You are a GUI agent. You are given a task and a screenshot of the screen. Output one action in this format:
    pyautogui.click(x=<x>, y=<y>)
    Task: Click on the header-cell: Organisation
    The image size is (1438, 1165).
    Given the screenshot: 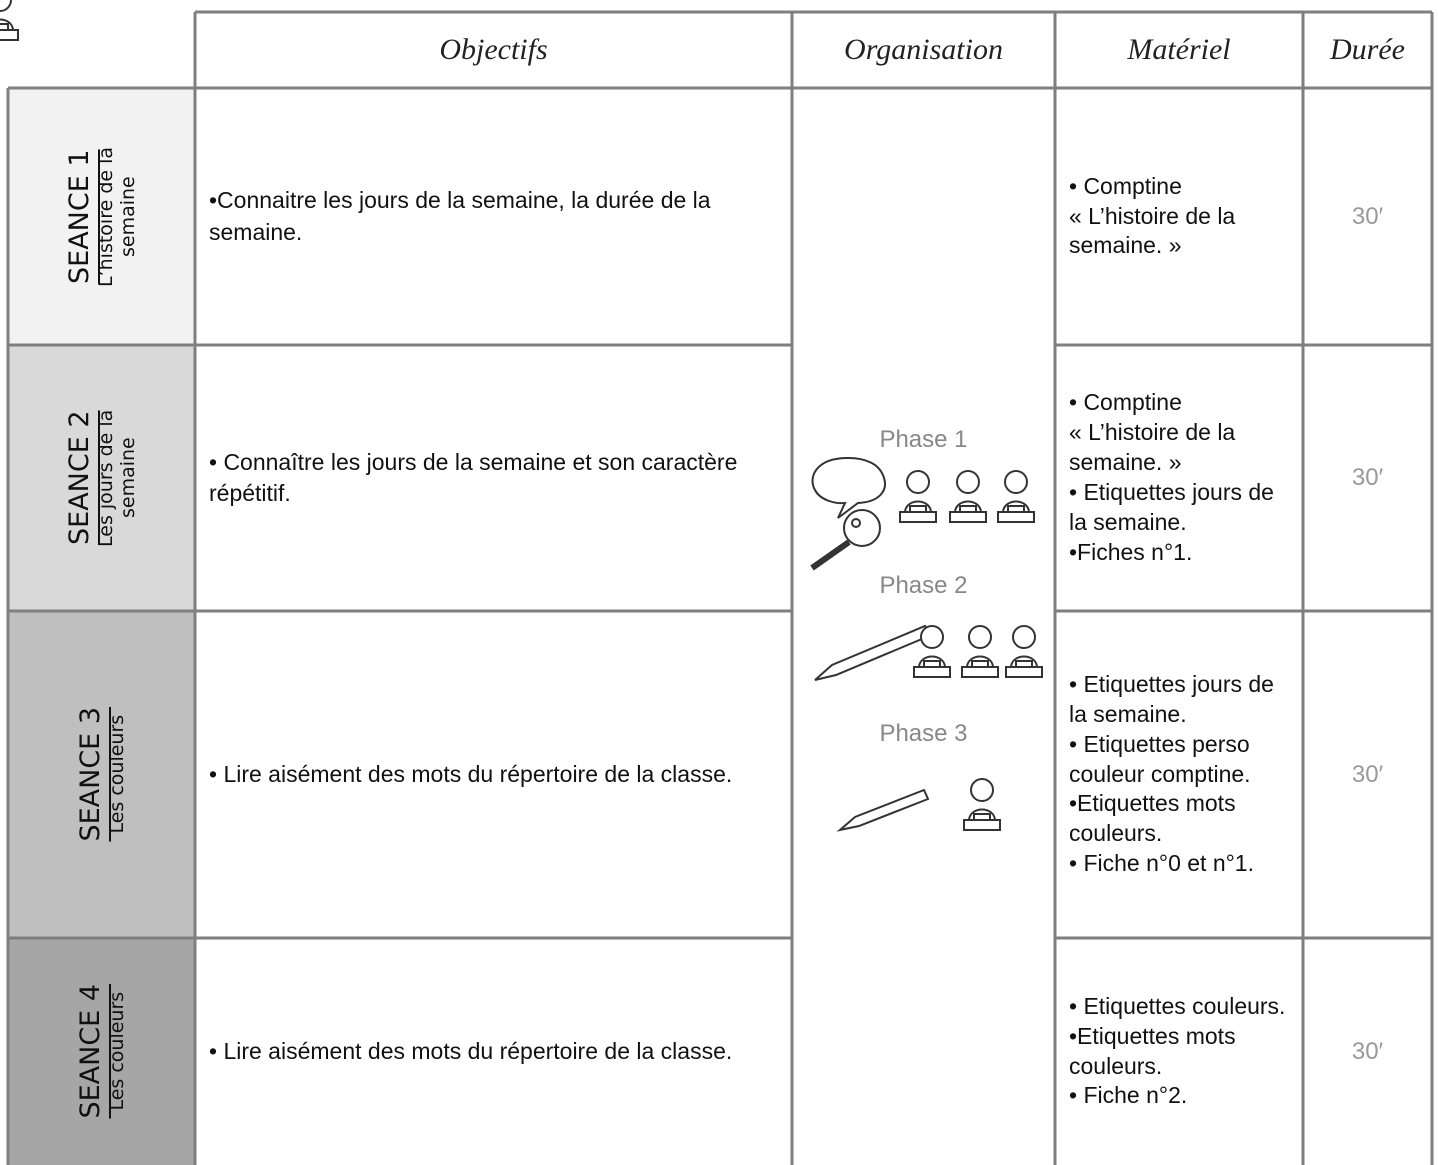 What is the action you would take?
    pyautogui.click(x=923, y=49)
    